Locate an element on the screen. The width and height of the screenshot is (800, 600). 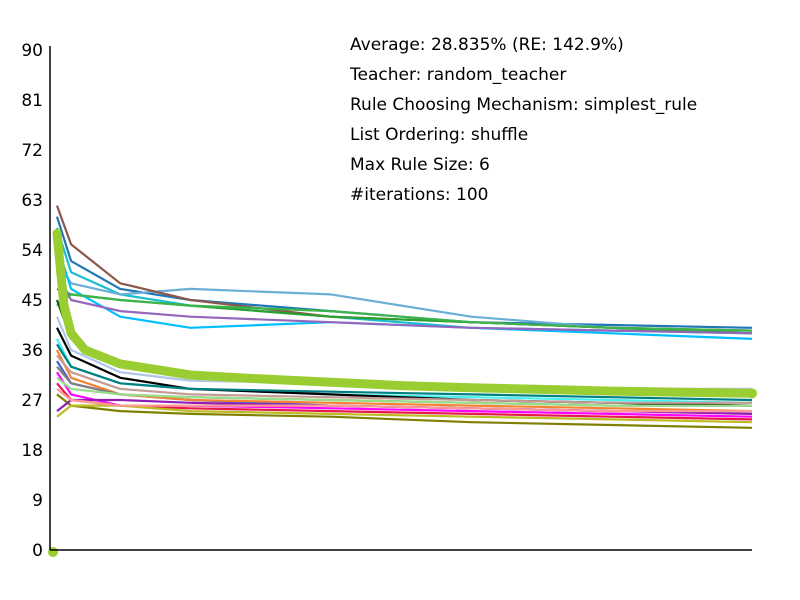
y-tick-label-81: 81 is located at coordinates (32, 101).